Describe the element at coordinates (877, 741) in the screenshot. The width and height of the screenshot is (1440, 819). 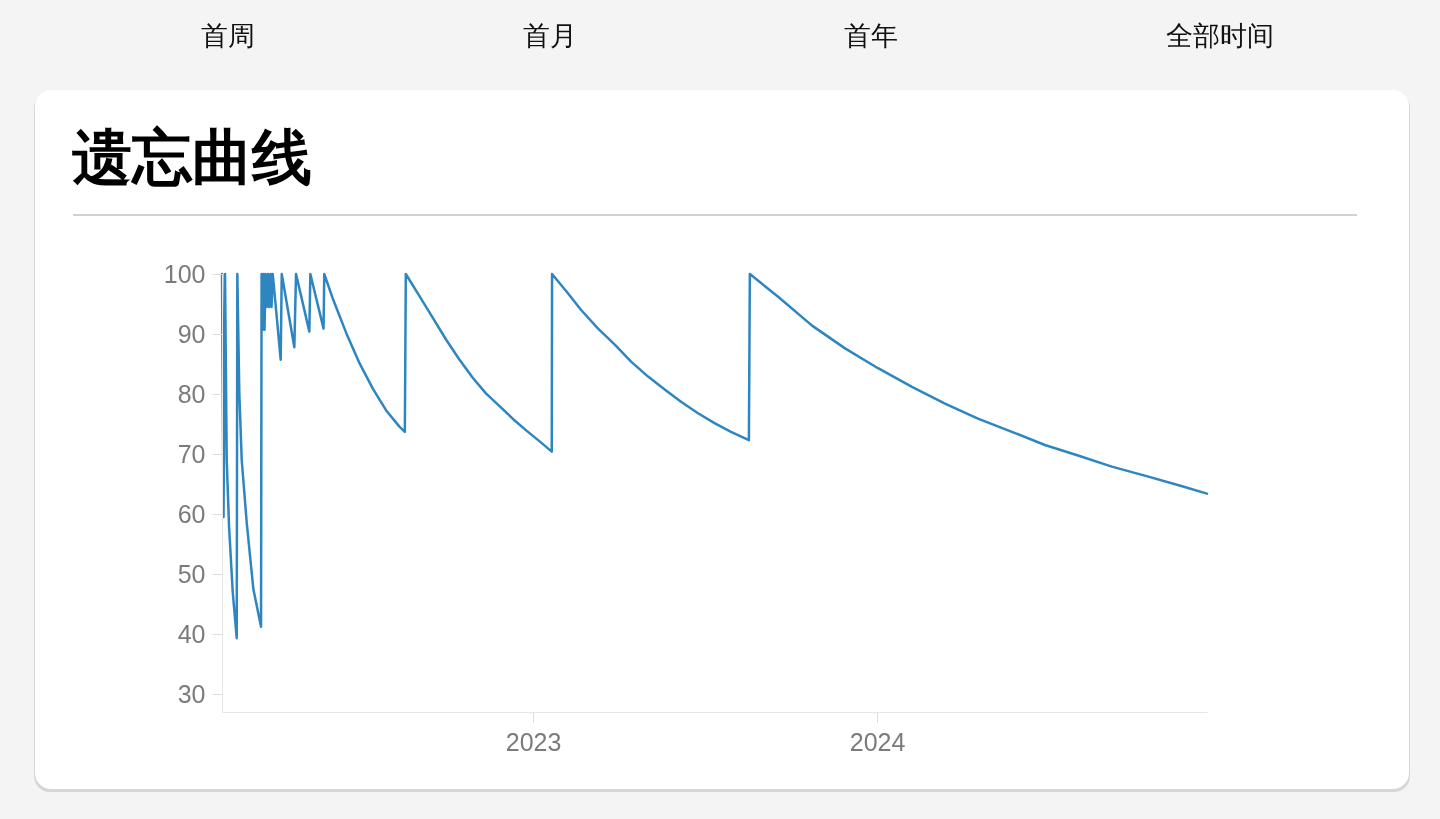
I see `x-tick-label: 2024` at that location.